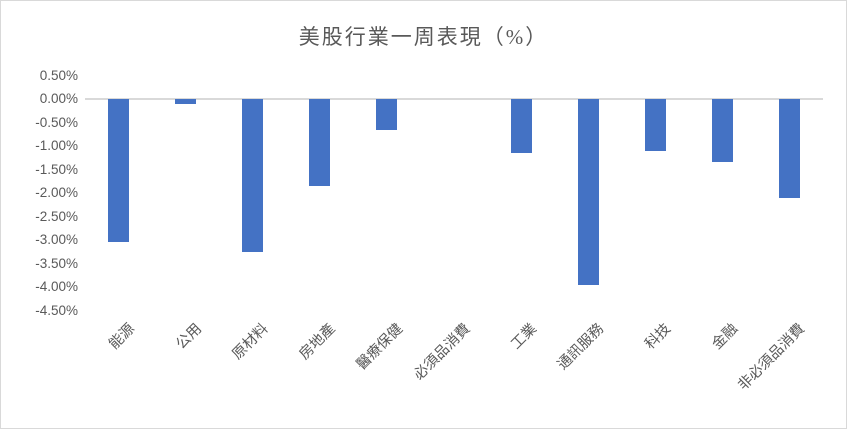  What do you see at coordinates (58, 75) in the screenshot?
I see `y-axis-tick-label: 0.50%` at bounding box center [58, 75].